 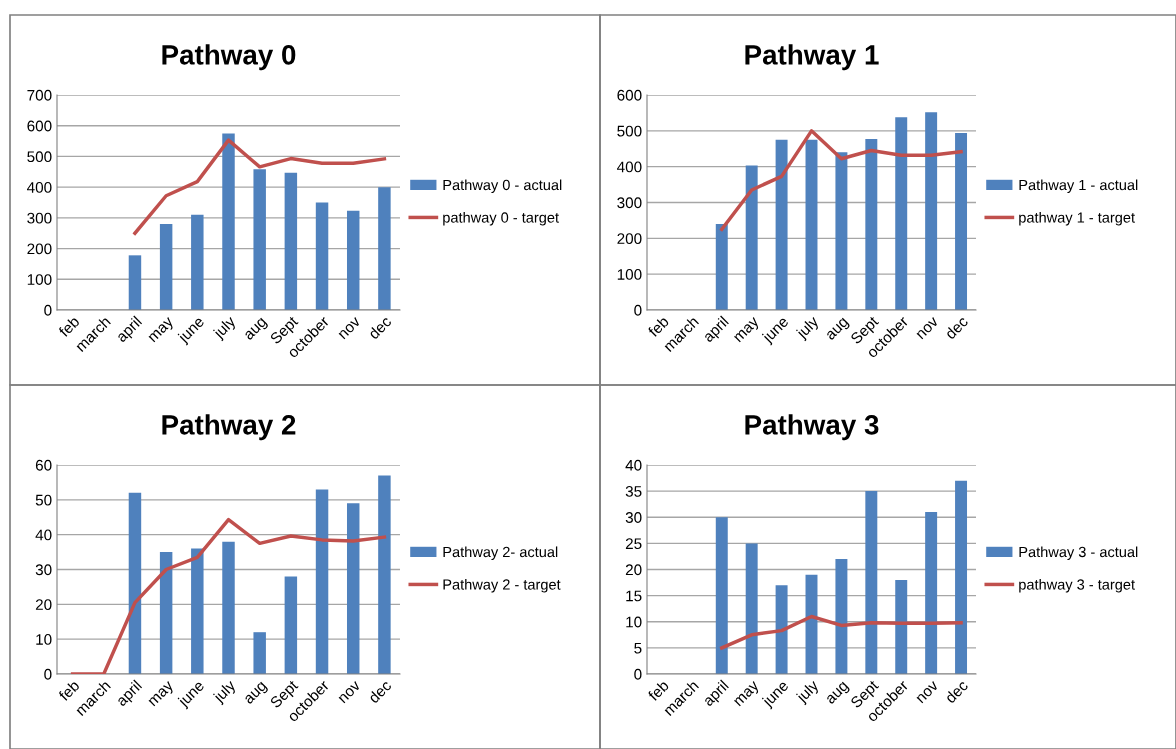 What do you see at coordinates (502, 186) in the screenshot?
I see `legend-label: Pathway 0 - actual` at bounding box center [502, 186].